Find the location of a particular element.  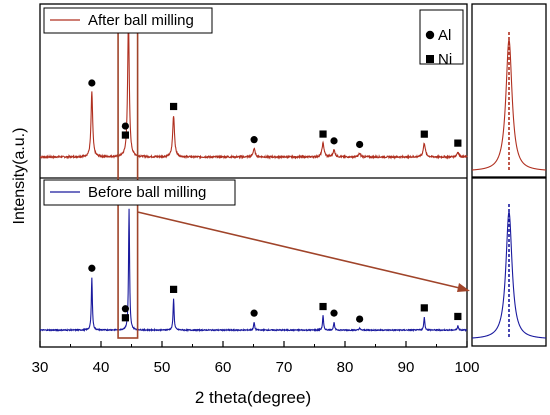

al-legend-label: Al is located at coordinates (444, 35).